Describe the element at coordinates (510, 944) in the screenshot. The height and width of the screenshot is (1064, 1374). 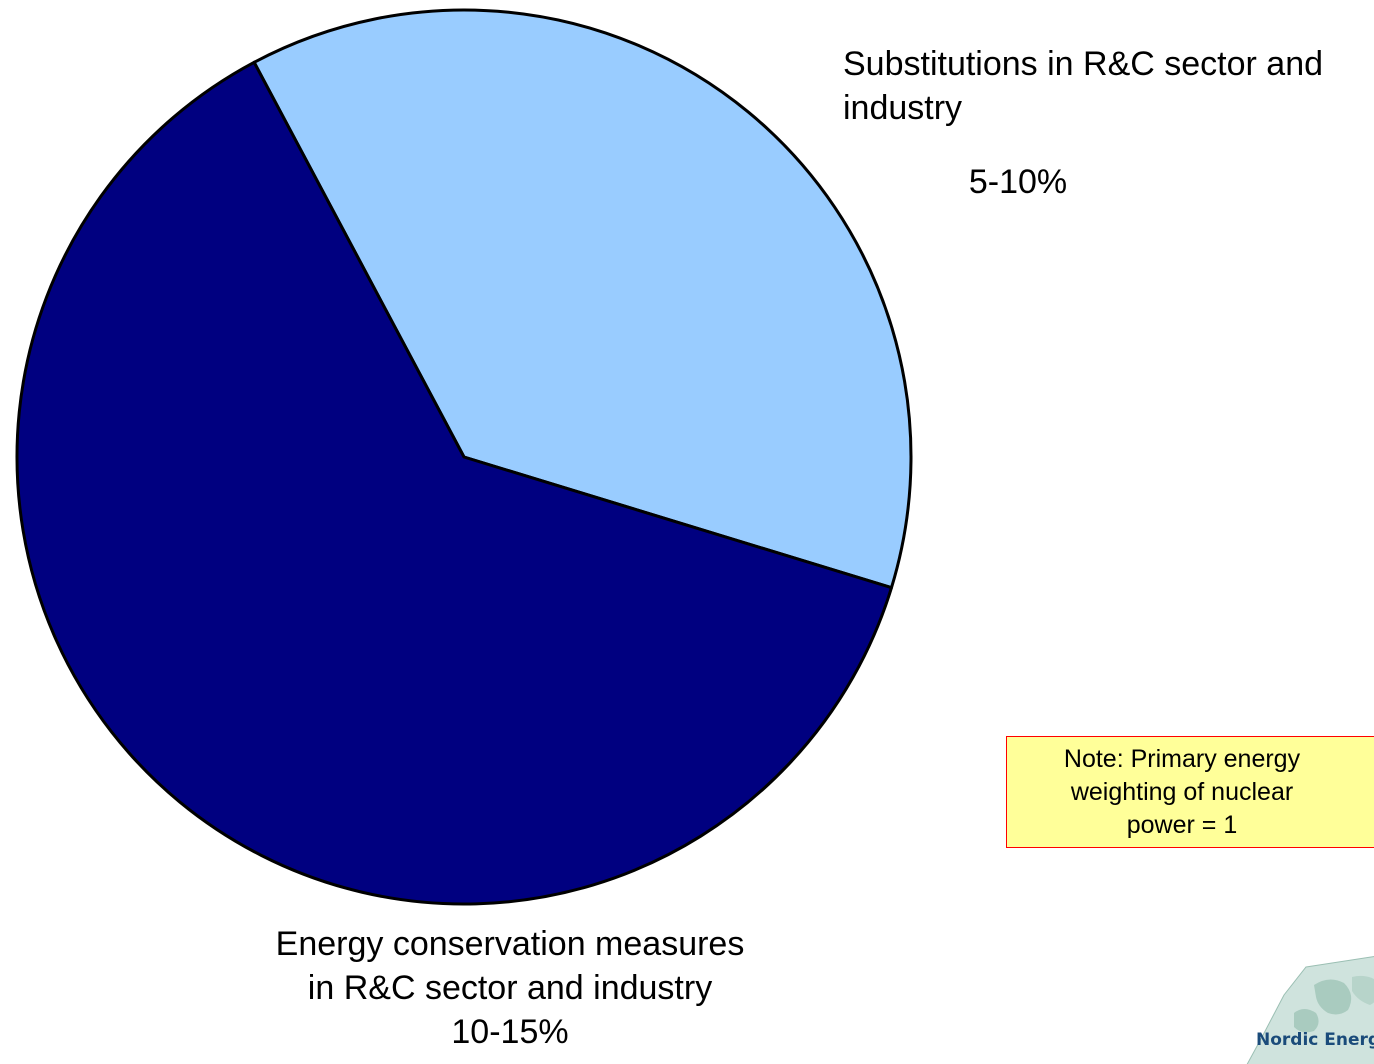
I see `label-conservation-line1: Energy conservation measures` at that location.